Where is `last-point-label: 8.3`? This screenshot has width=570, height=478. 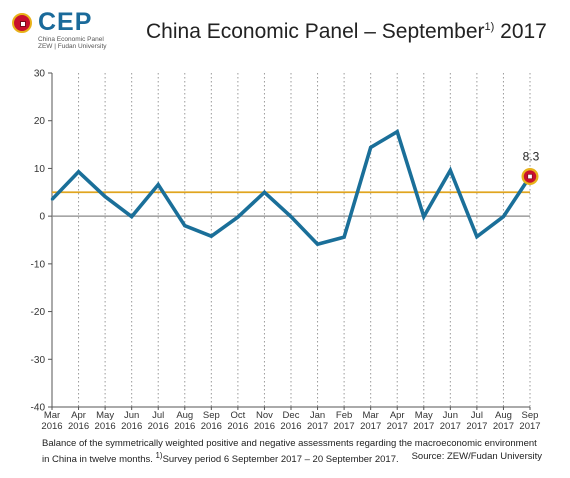
last-point-label: 8.3 is located at coordinates (531, 157).